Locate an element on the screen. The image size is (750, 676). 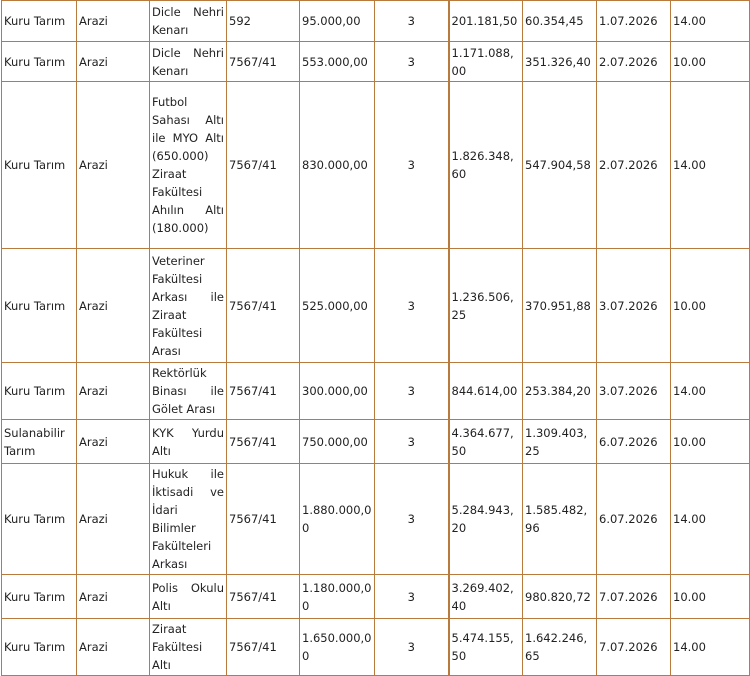
area: 1.650.000,00 is located at coordinates (337, 647).